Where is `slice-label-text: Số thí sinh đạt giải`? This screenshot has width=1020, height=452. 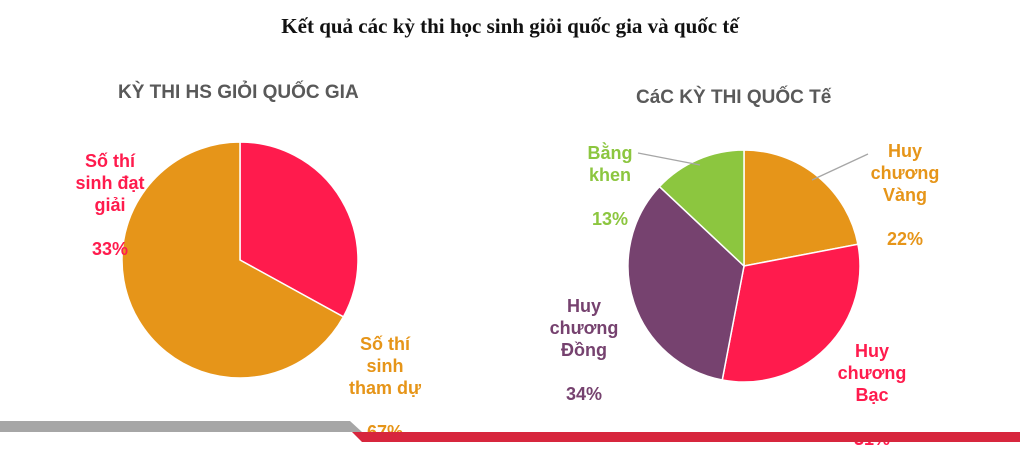 slice-label-text: Số thí sinh đạt giải is located at coordinates (110, 183).